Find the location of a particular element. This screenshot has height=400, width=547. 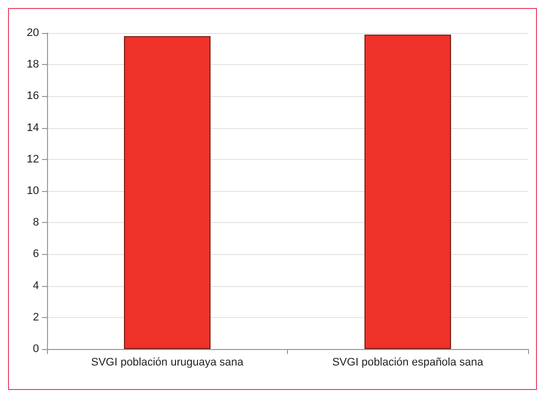

y-tick-label: 18 is located at coordinates (32, 64).